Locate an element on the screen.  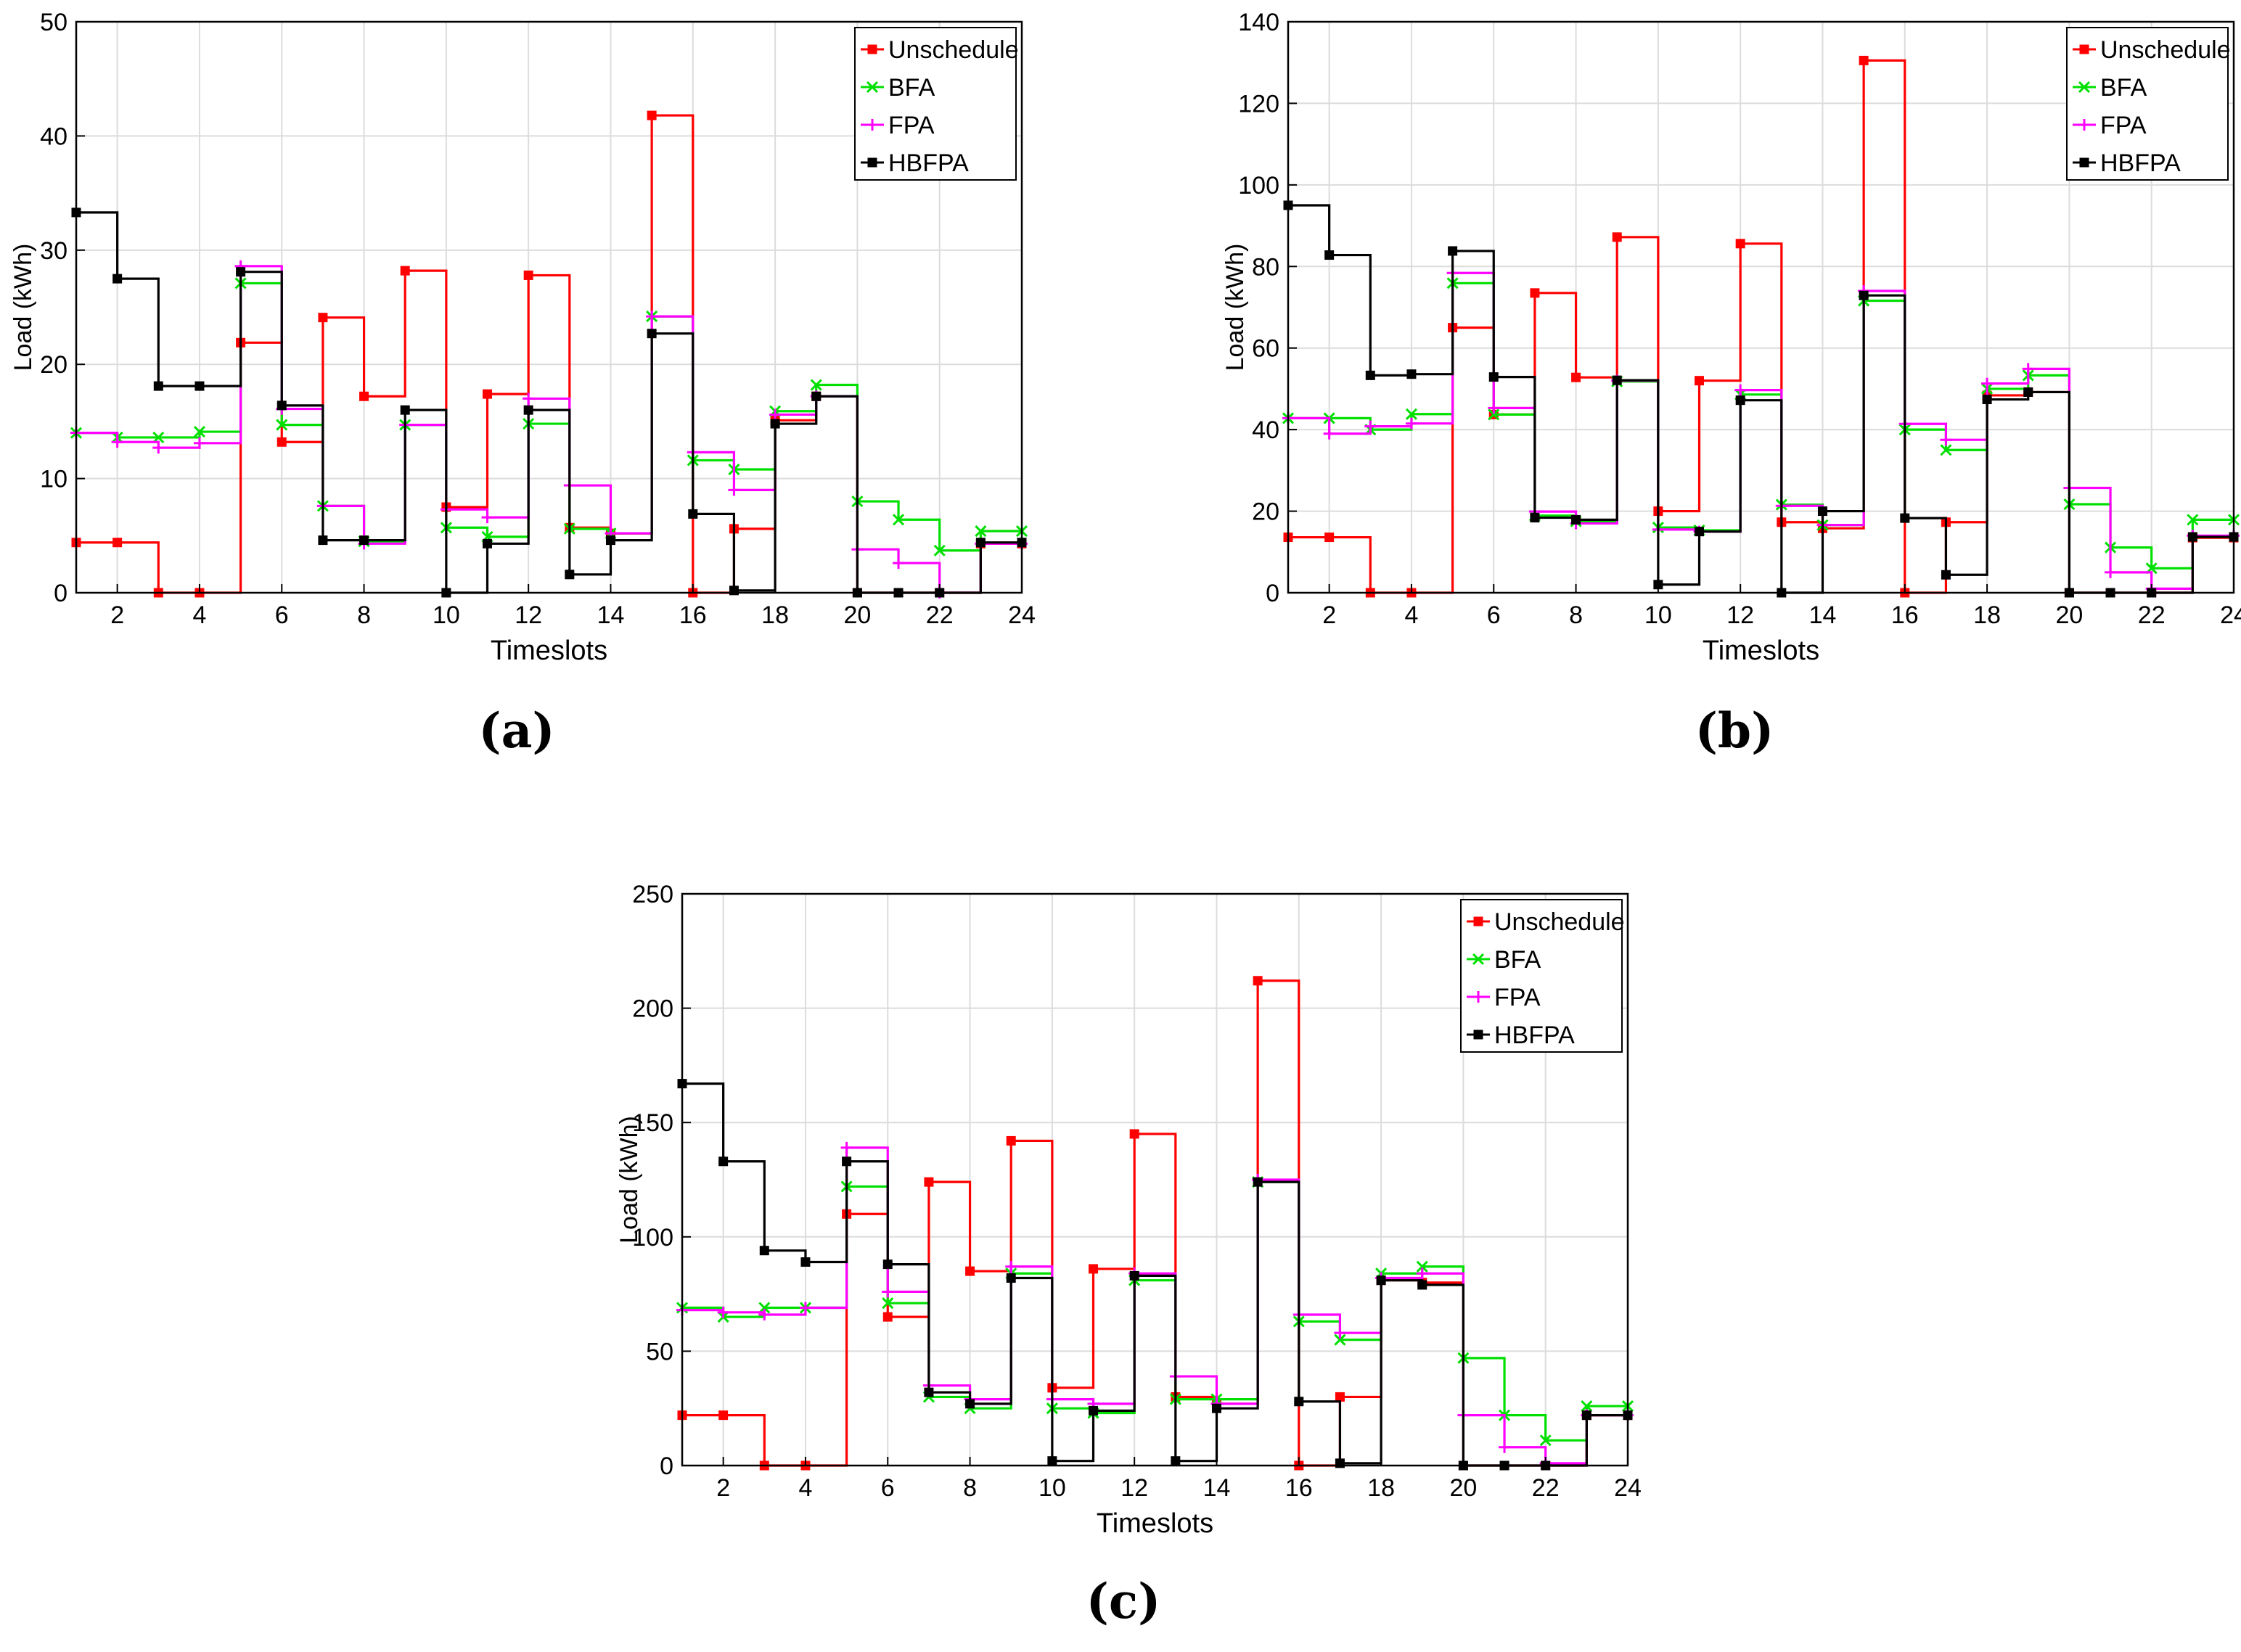
legend-label: BFA is located at coordinates (912, 88).